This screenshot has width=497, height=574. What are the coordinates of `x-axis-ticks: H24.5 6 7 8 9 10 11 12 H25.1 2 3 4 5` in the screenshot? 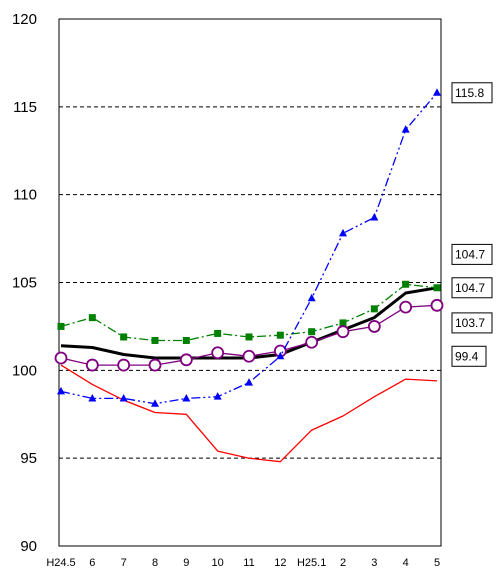 It's located at (243, 563).